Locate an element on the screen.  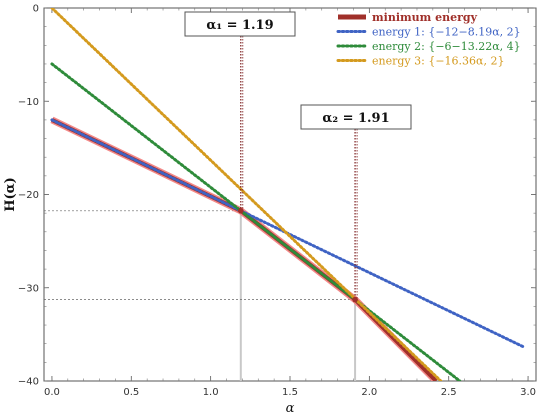
y-axis-title: H(α) is located at coordinates (10, 194).